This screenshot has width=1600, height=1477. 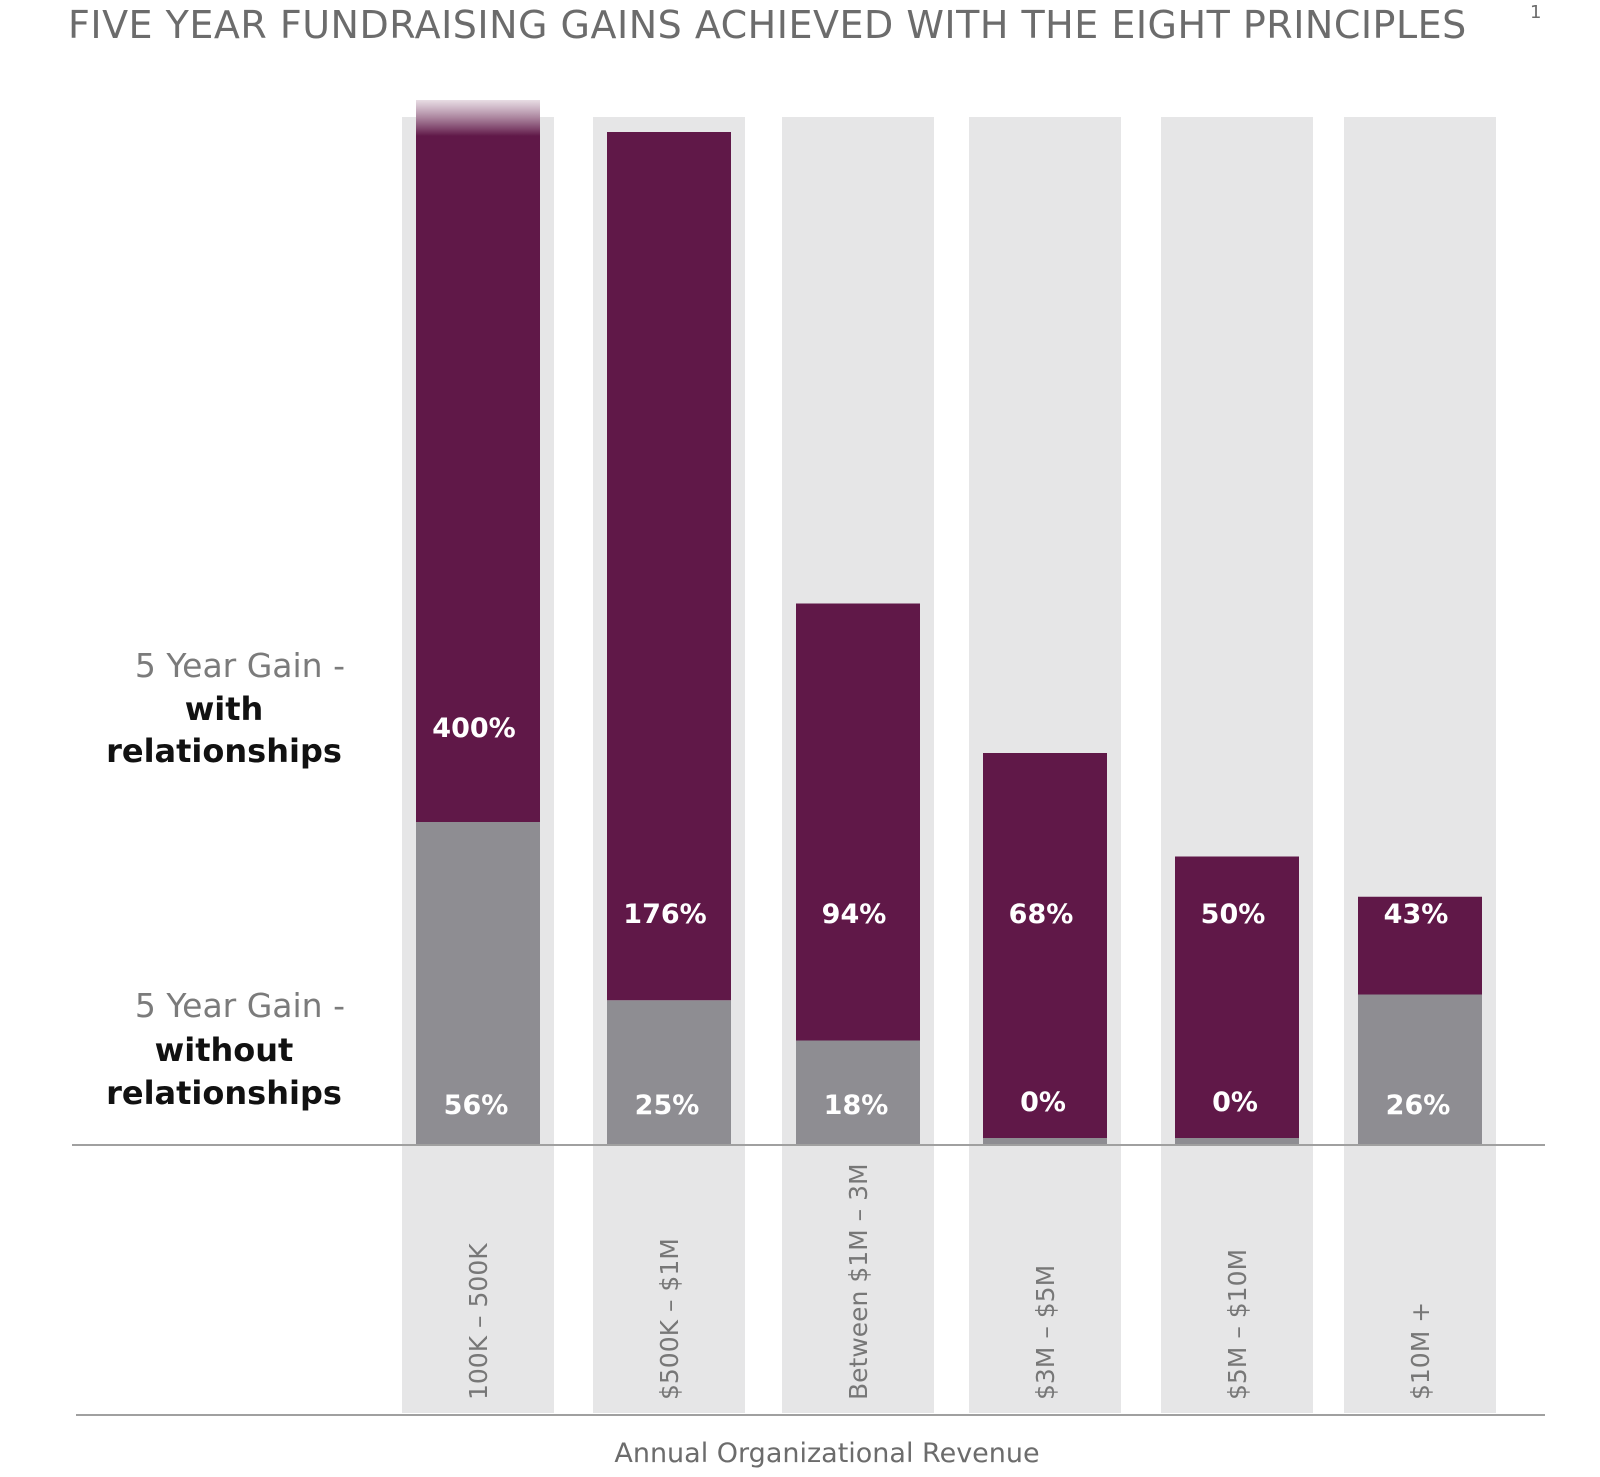 I want to click on legend-without-relationships: 5 Year Gain - without relationships, so click(x=225, y=1049).